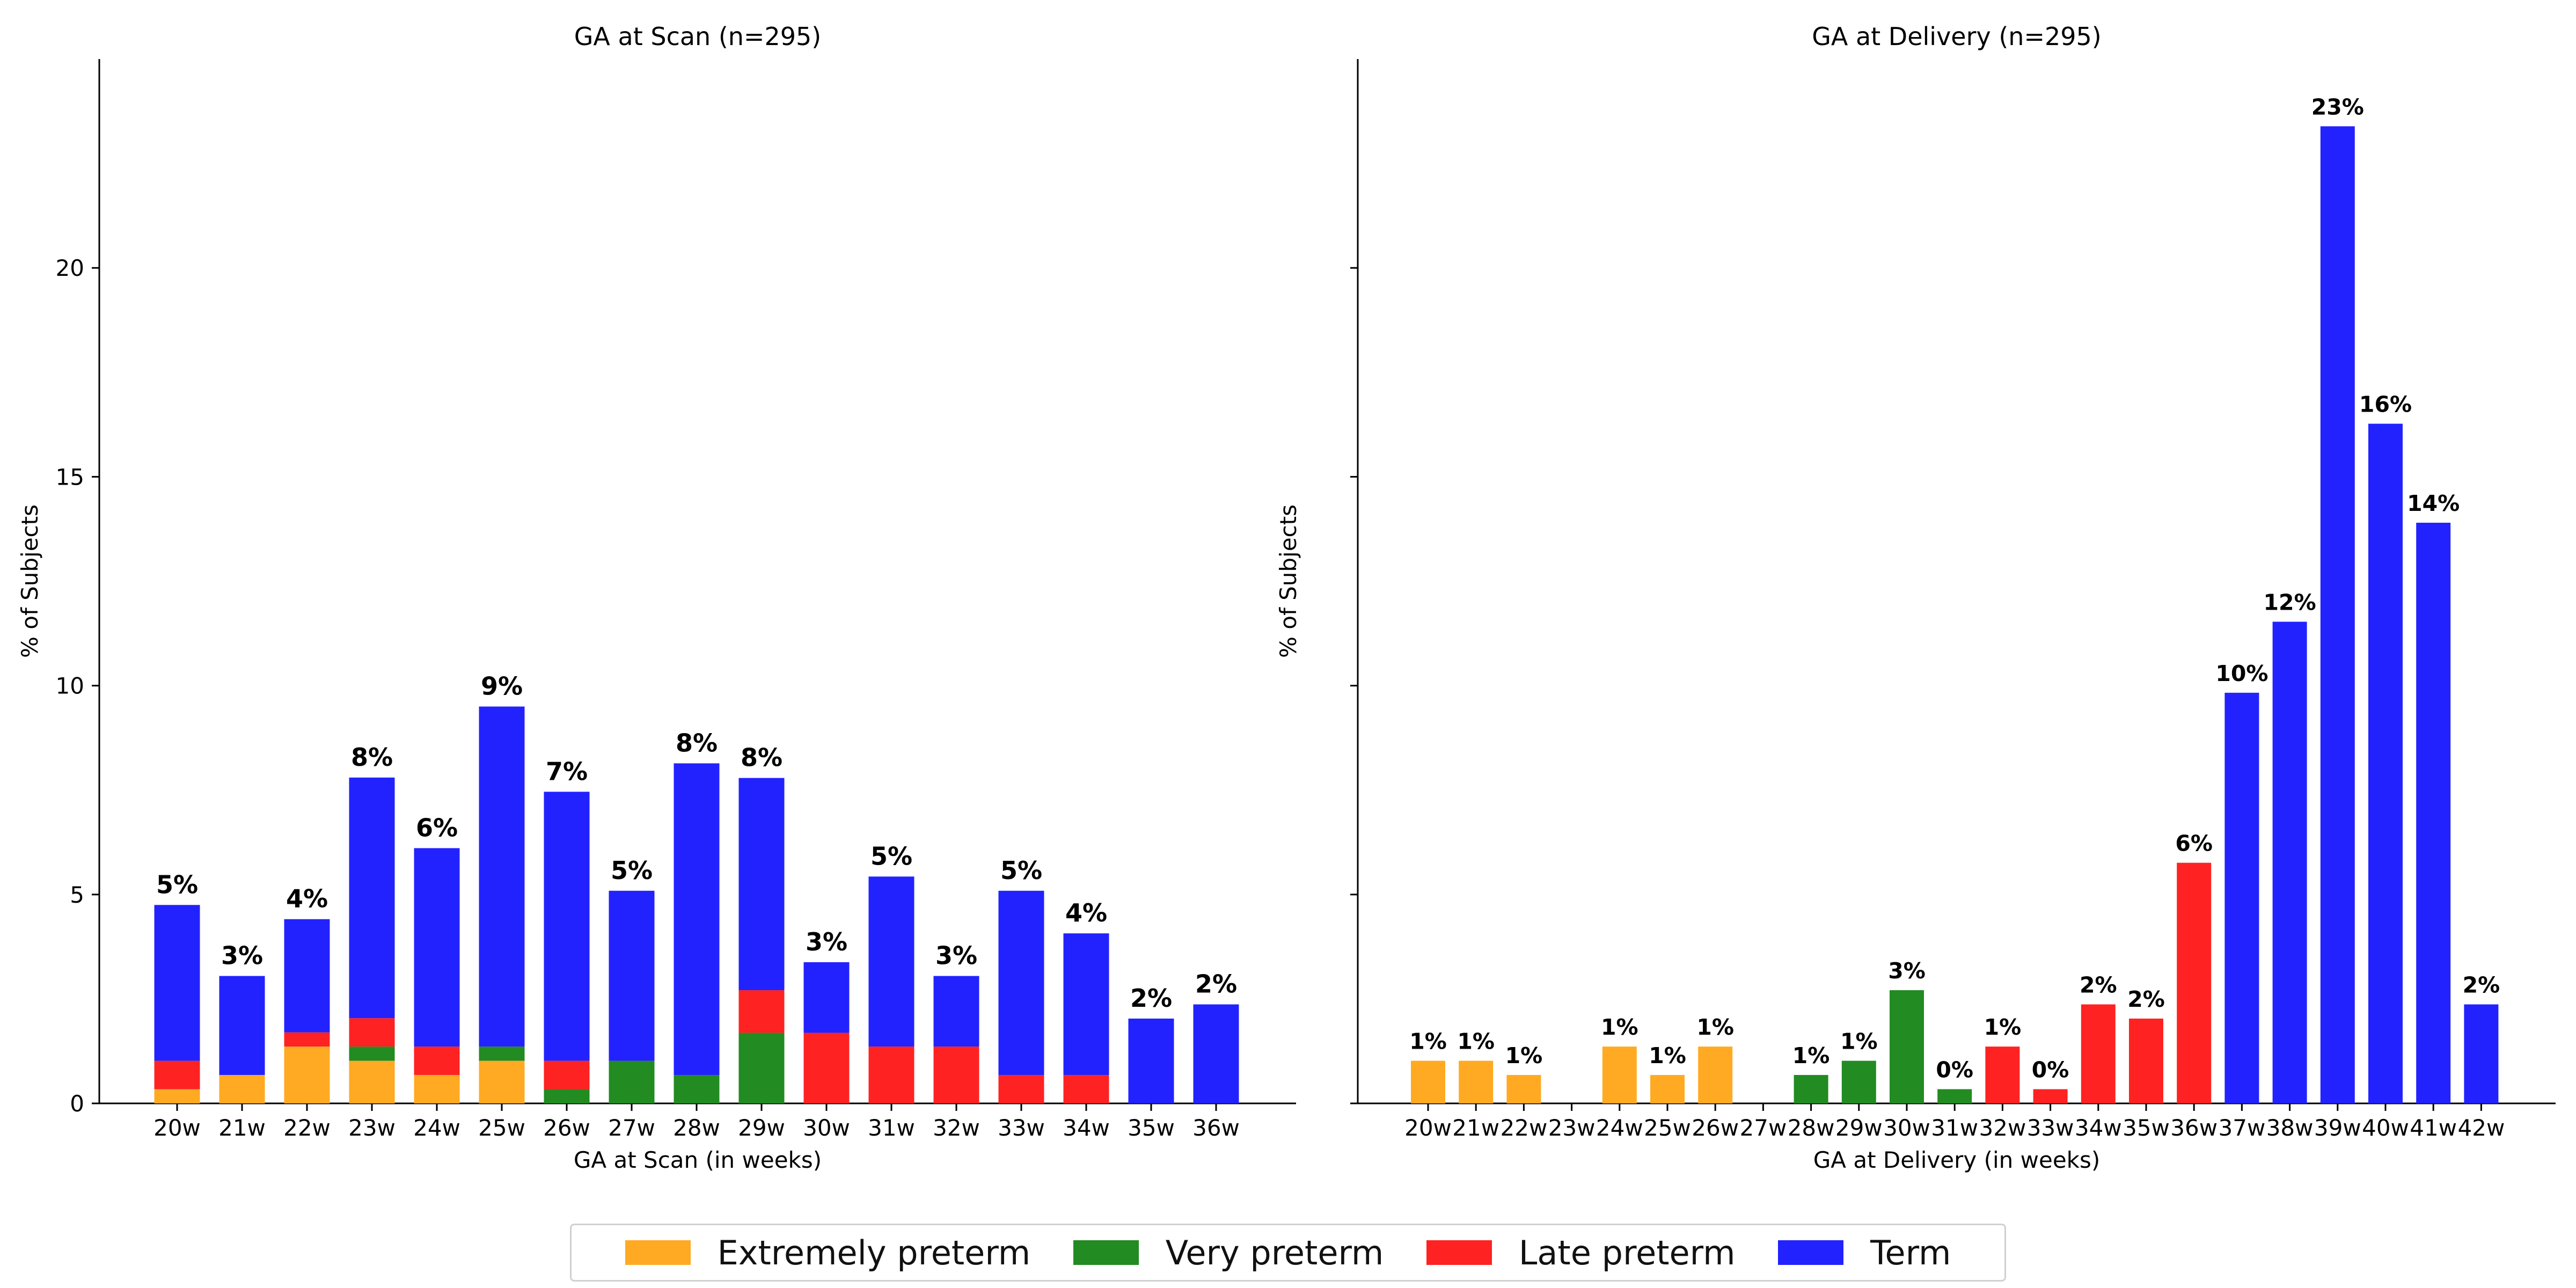  Describe the element at coordinates (761, 1011) in the screenshot. I see `panel-1-bar-29w-late` at that location.